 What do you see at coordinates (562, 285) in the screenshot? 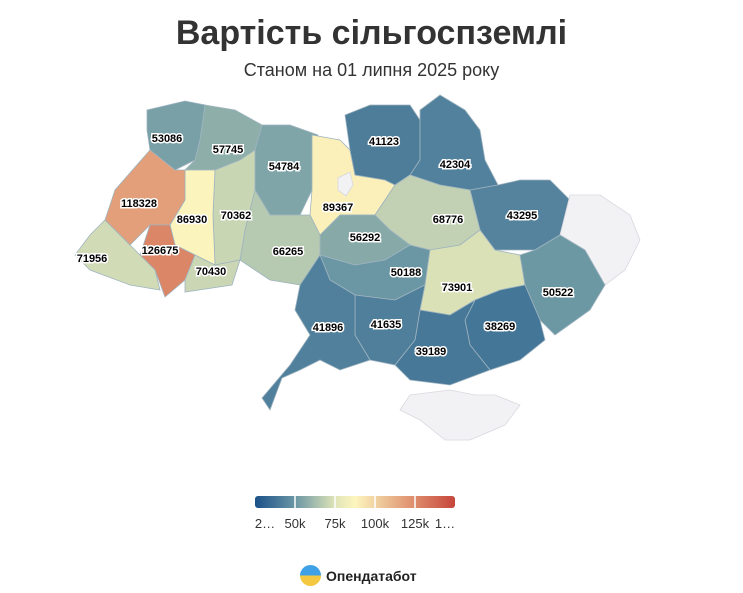
I see `region-donetsk` at bounding box center [562, 285].